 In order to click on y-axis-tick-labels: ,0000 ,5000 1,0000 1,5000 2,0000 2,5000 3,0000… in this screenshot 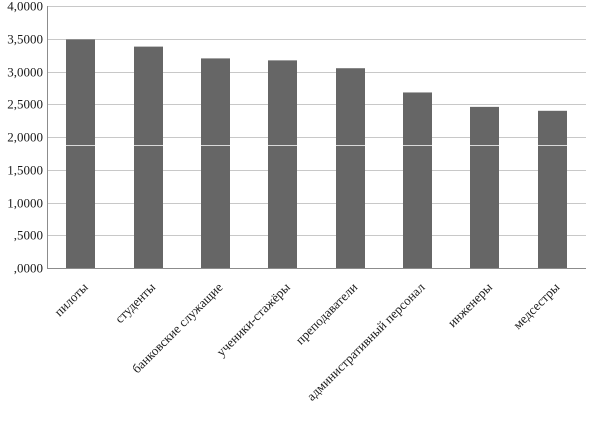, I will do `click(25, 138)`.